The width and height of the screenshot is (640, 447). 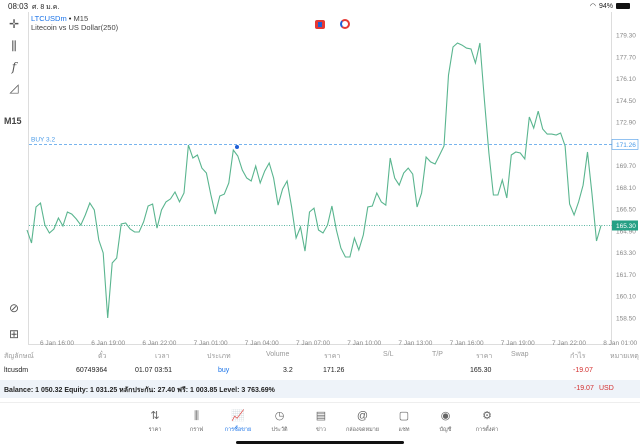 What do you see at coordinates (578, 356) in the screenshot?
I see `column-header: กำไร` at bounding box center [578, 356].